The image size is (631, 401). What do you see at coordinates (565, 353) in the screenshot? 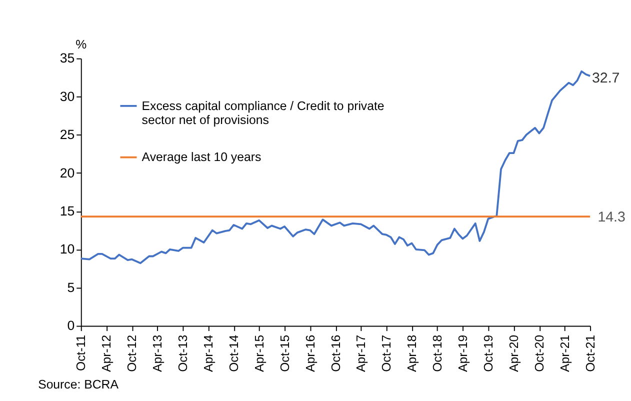
I see `x-tick-label: Apr-21` at bounding box center [565, 353].